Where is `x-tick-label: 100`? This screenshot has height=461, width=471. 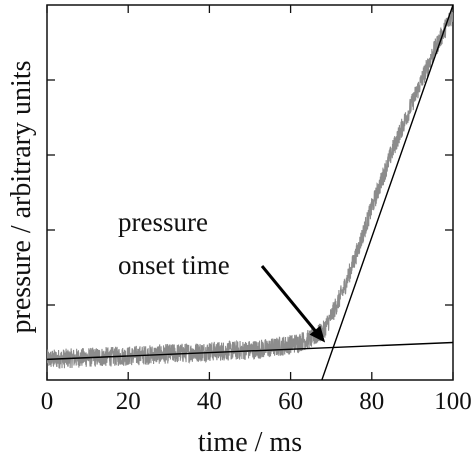
x-tick-label: 100 is located at coordinates (452, 401).